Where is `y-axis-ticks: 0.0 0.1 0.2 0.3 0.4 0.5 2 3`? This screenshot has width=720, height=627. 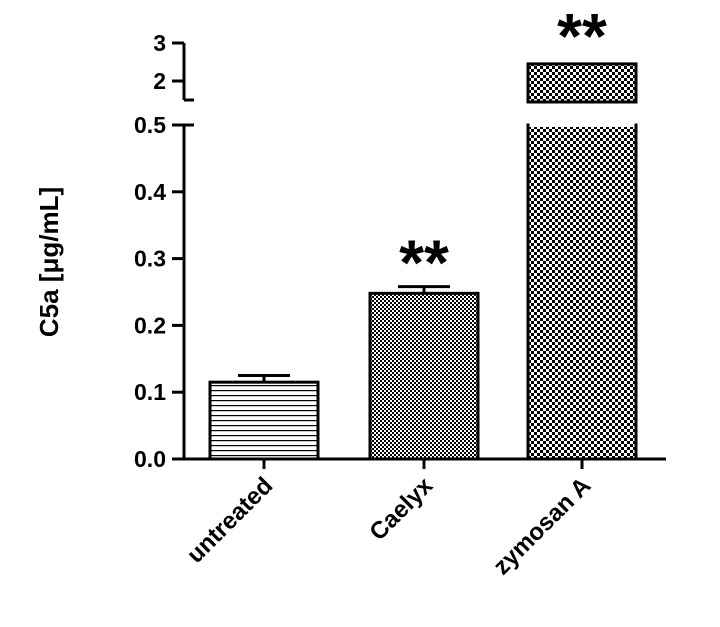
y-axis-ticks: 0.0 0.1 0.2 0.3 0.4 0.5 2 3 is located at coordinates (159, 251).